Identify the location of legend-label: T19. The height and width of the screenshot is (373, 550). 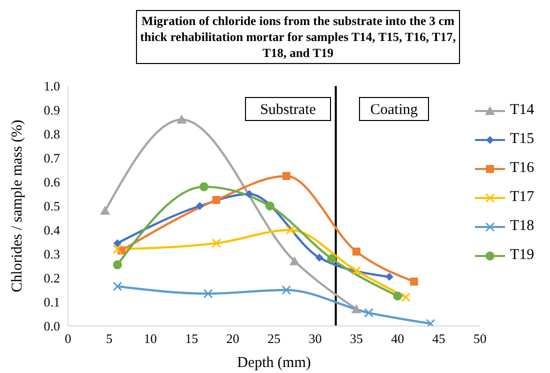
(522, 255).